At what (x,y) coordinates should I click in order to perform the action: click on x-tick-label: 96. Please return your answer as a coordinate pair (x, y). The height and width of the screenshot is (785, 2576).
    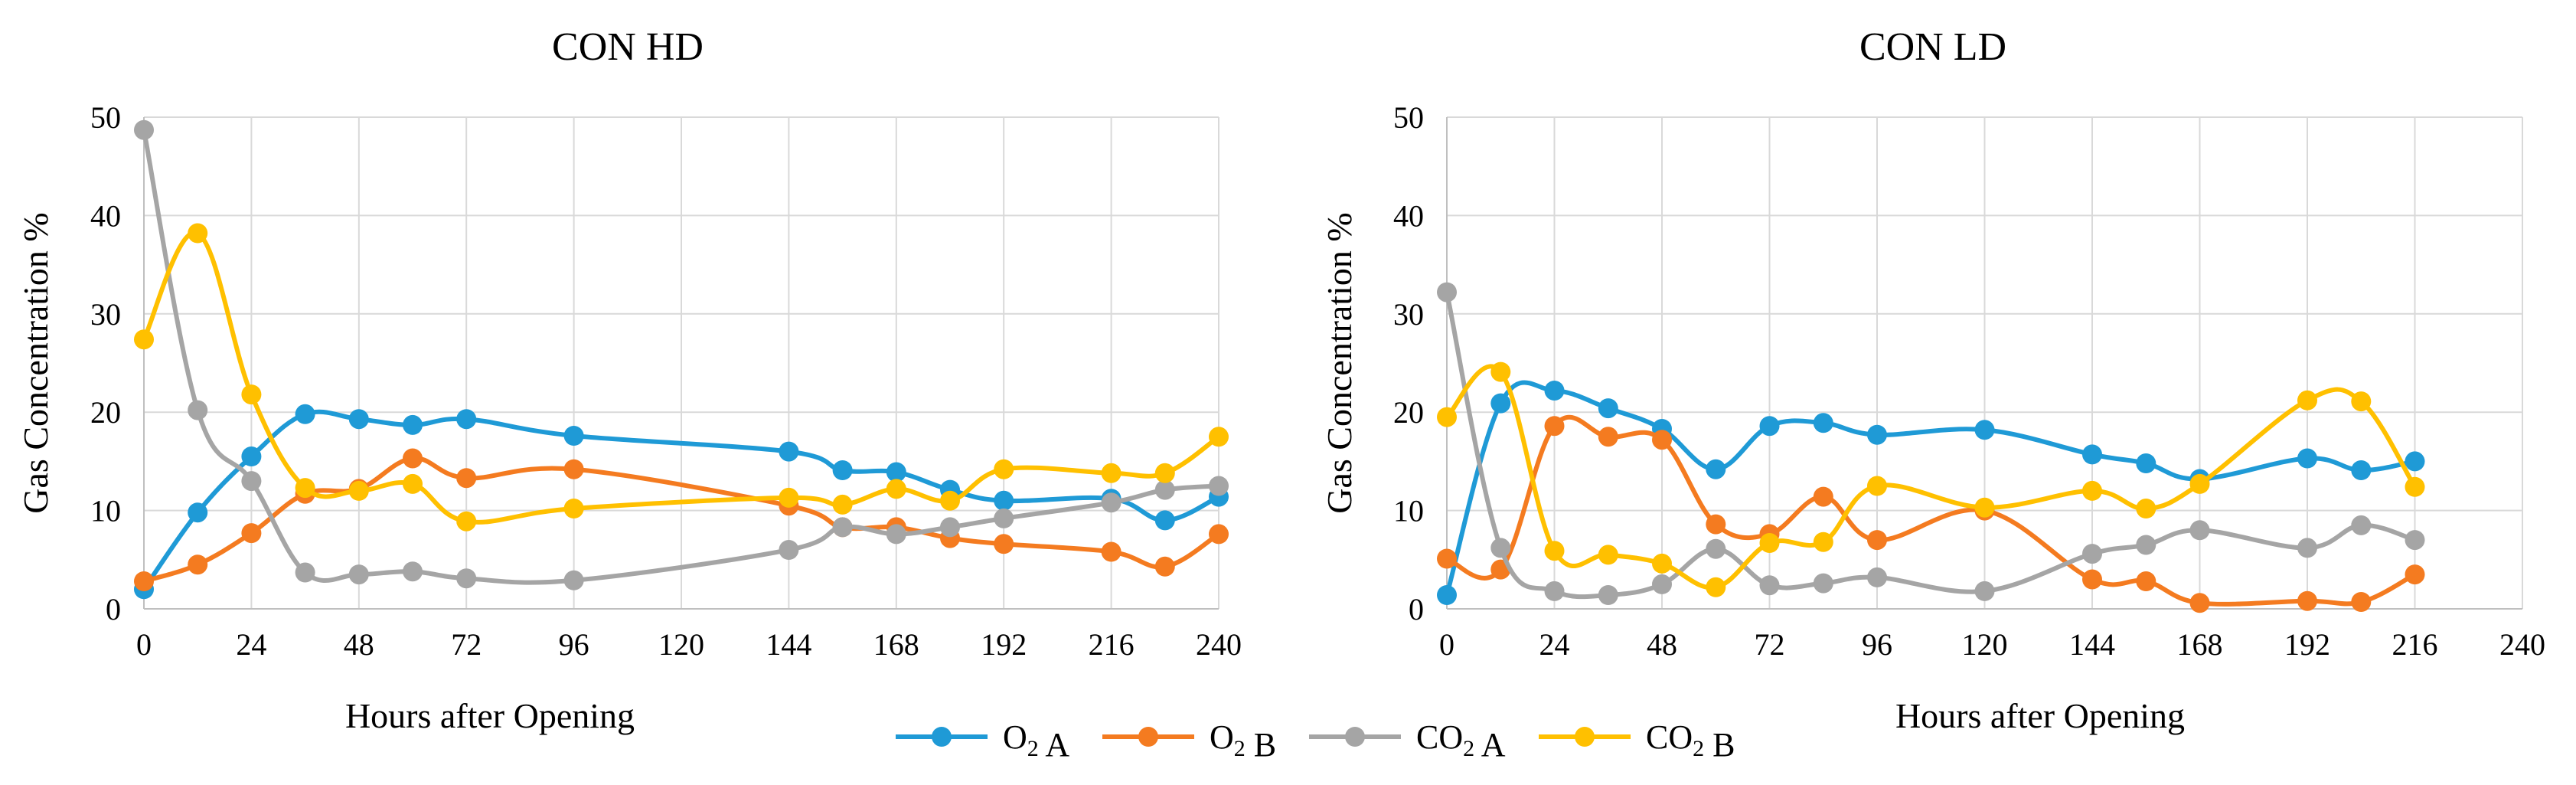
    Looking at the image, I should click on (574, 644).